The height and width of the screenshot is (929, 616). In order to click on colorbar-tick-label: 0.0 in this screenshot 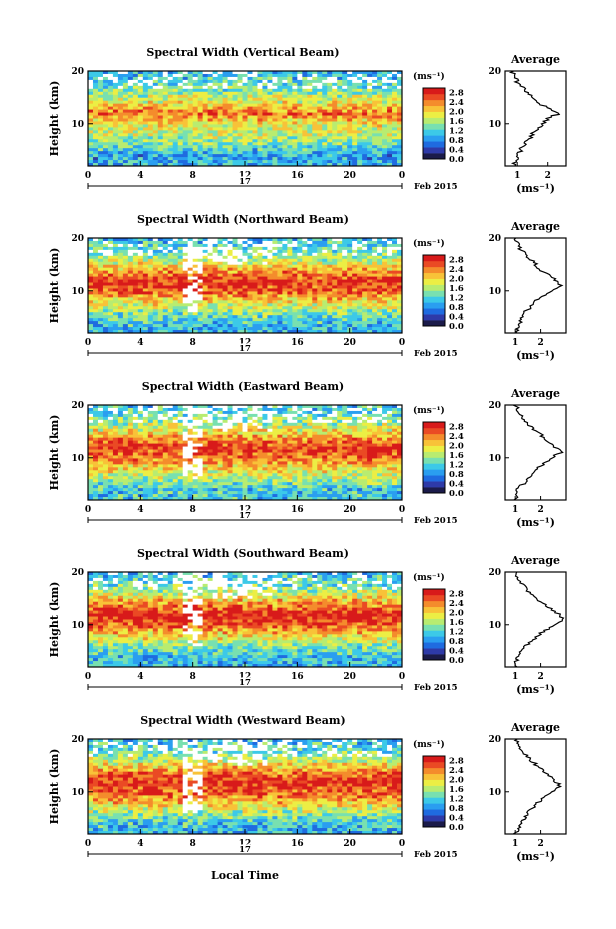, I will do `click(456, 160)`.